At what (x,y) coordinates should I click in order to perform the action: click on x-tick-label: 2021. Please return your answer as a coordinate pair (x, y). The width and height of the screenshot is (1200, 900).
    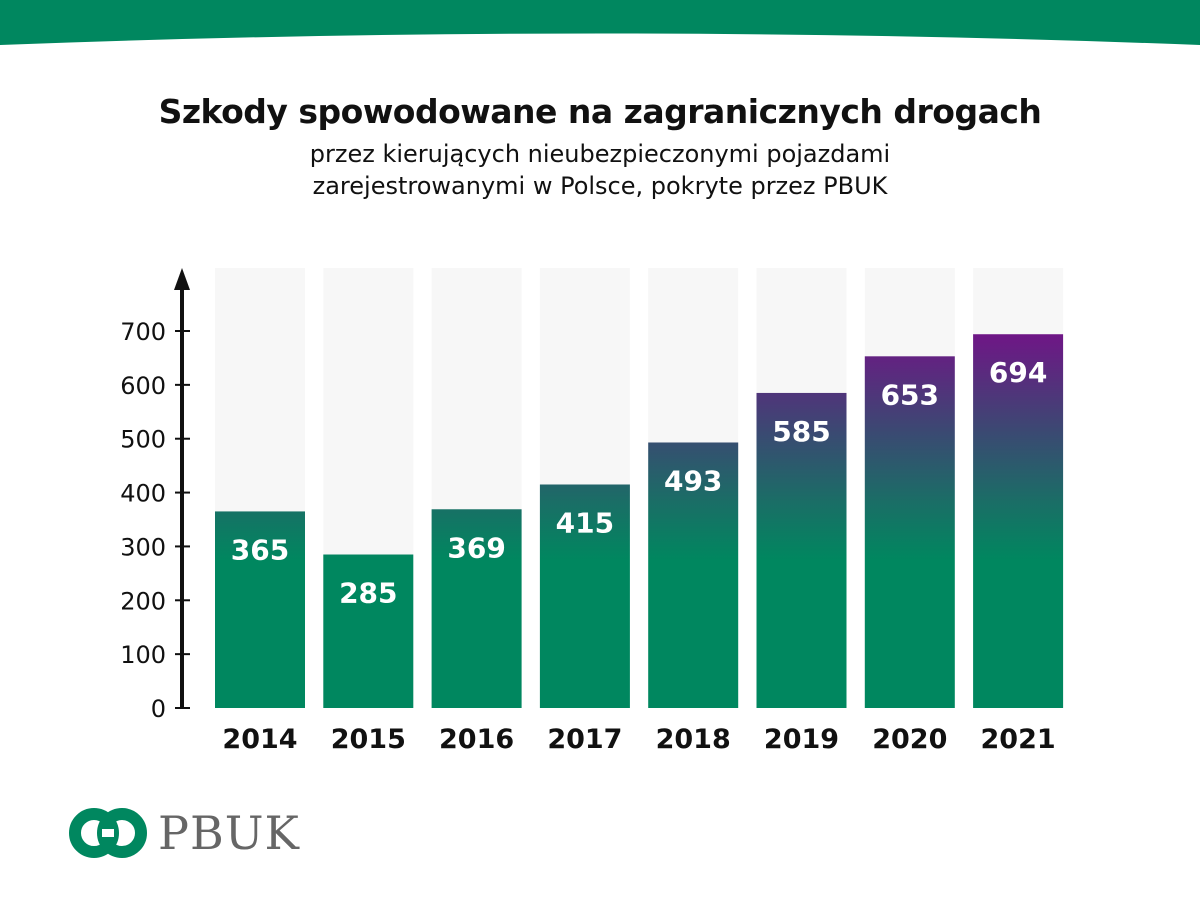
    Looking at the image, I should click on (1018, 739).